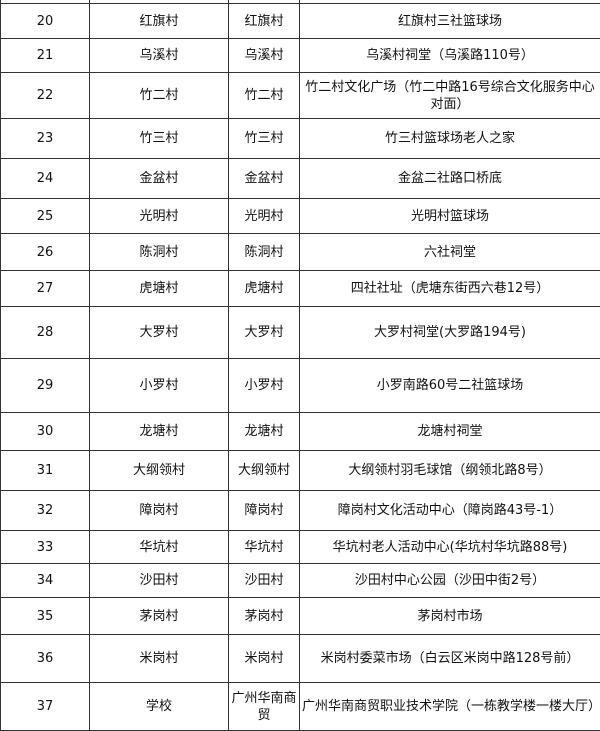  I want to click on area-name: 竹三村, so click(159, 139).